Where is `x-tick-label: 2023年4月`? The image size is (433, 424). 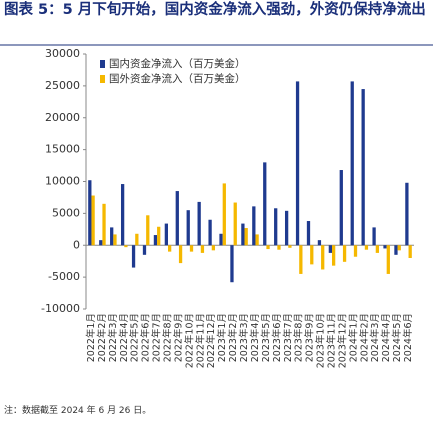
x-tick-label: 2023年4月 is located at coordinates (255, 337).